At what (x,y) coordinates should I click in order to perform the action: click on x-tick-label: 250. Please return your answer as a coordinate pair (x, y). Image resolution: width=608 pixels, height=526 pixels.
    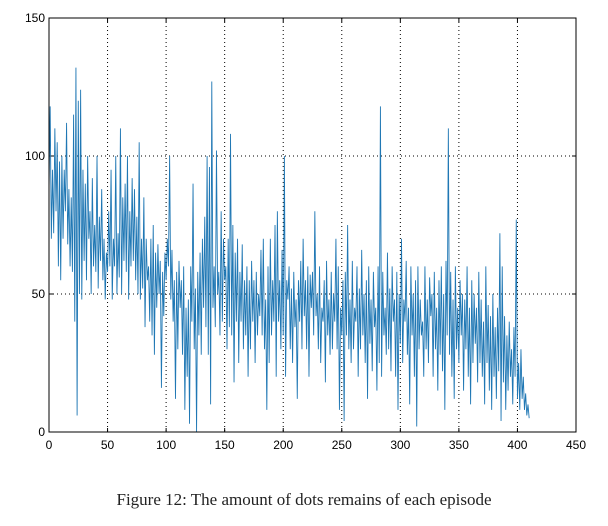
    Looking at the image, I should click on (342, 445).